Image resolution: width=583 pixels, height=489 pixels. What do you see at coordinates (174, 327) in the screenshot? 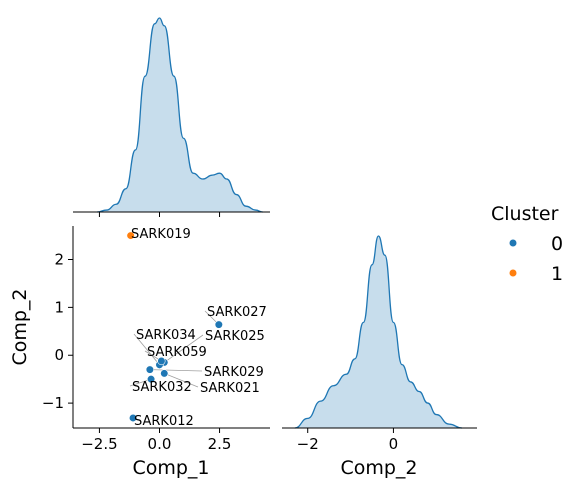
I see `scatter-points` at bounding box center [174, 327].